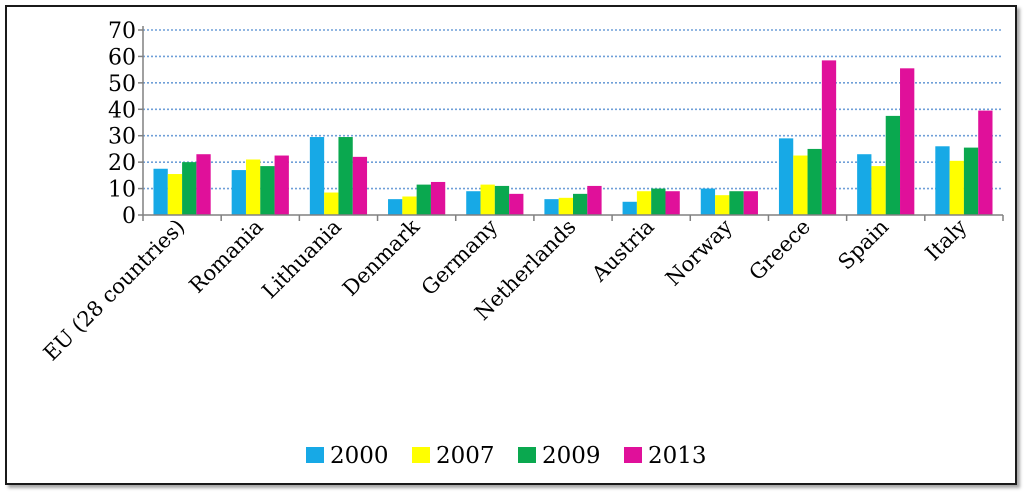  Describe the element at coordinates (359, 456) in the screenshot. I see `legend-label-2000: 2000` at that location.